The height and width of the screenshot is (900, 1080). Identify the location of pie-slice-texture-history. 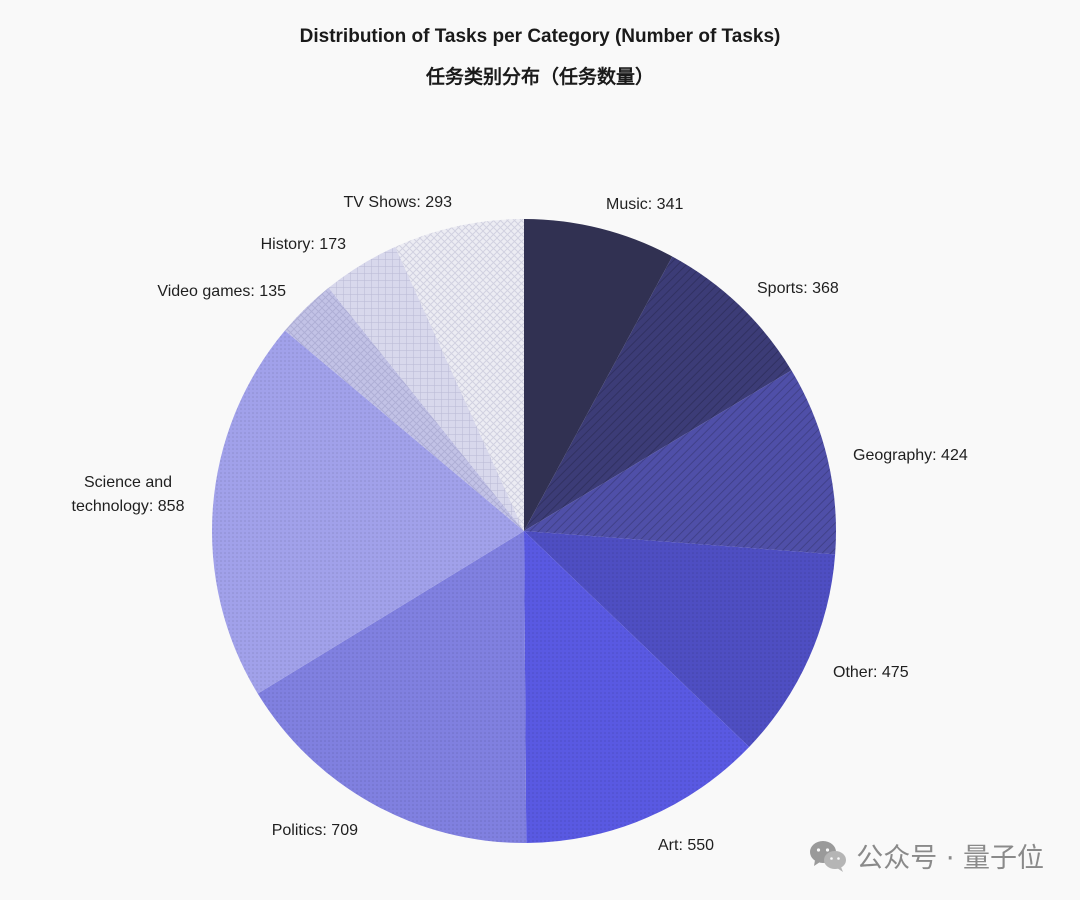
(426, 389).